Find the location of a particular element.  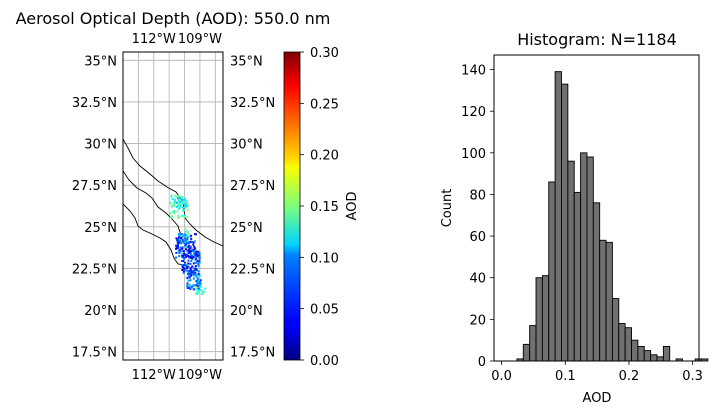

aod-pixels is located at coordinates (188, 244).